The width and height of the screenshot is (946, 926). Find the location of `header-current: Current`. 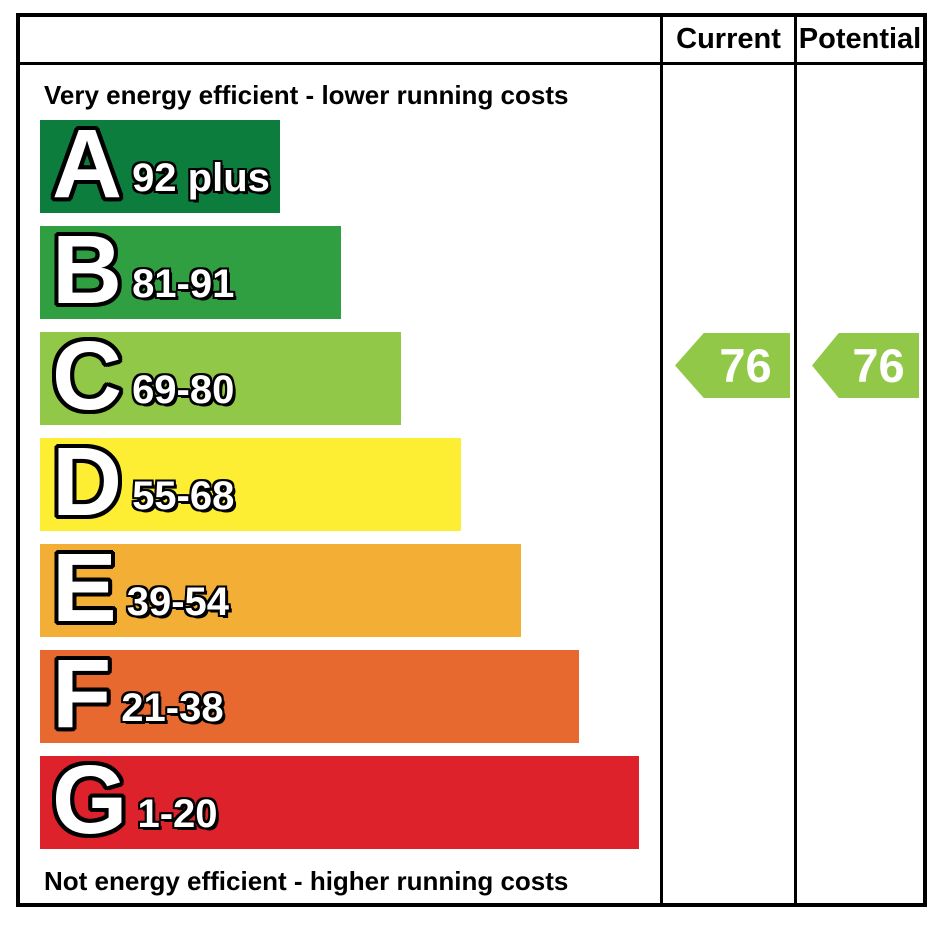

header-current: Current is located at coordinates (727, 41).